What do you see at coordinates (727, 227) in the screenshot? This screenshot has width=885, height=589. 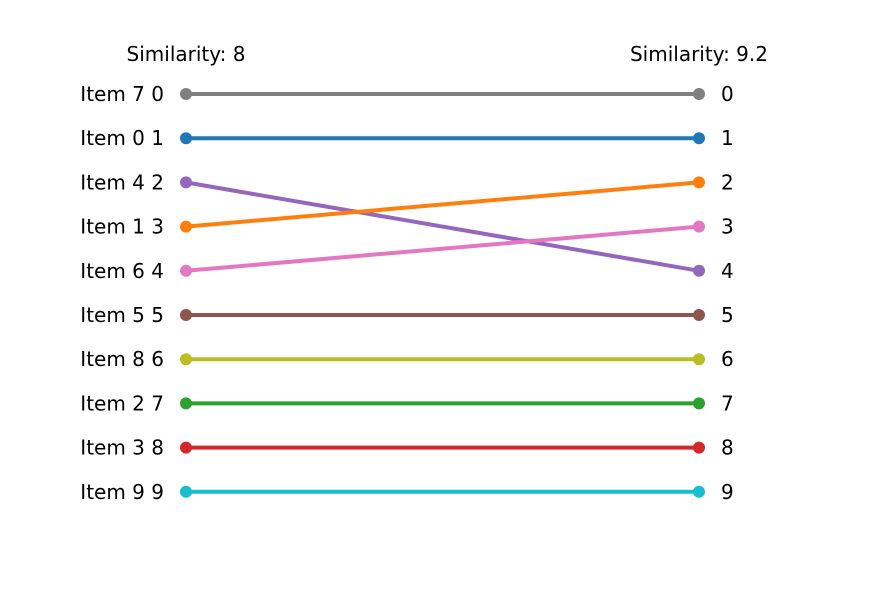 I see `right-rank-label: 3` at bounding box center [727, 227].